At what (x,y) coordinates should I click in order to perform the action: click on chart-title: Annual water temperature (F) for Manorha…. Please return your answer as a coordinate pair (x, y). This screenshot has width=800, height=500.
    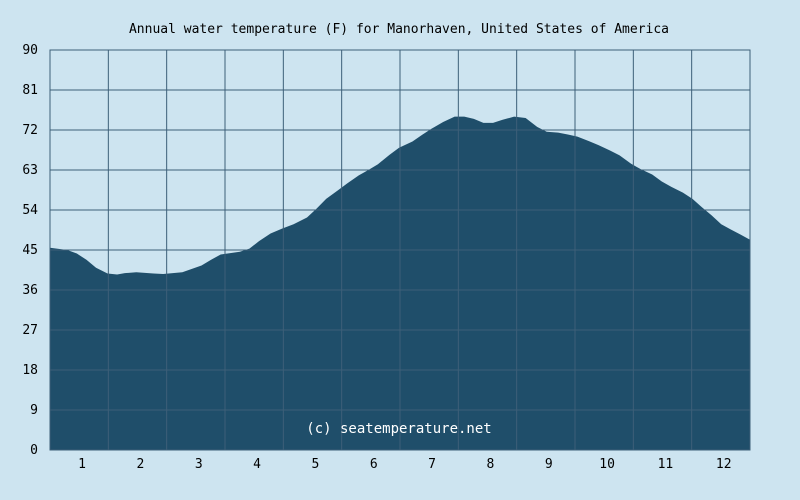
    Looking at the image, I should click on (399, 29).